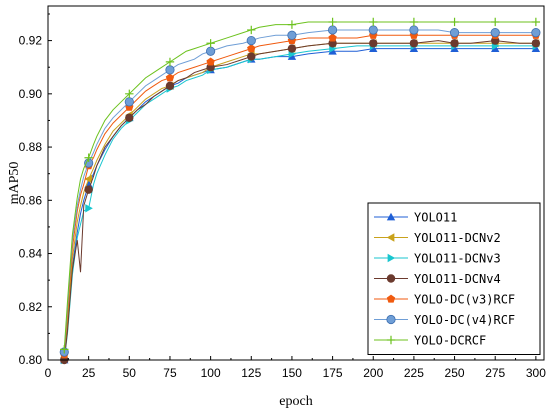 The width and height of the screenshot is (550, 413). I want to click on legend-item: YOLO11-DCNv4, so click(437, 279).